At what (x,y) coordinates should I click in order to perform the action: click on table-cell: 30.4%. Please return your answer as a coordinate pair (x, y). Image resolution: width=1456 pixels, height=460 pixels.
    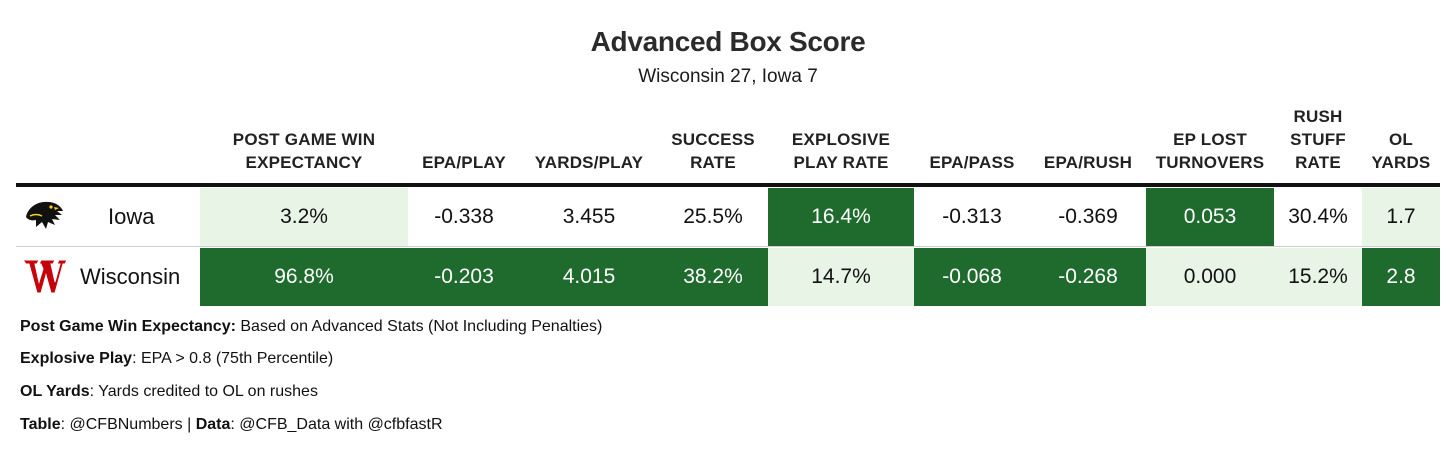
    Looking at the image, I should click on (1318, 216).